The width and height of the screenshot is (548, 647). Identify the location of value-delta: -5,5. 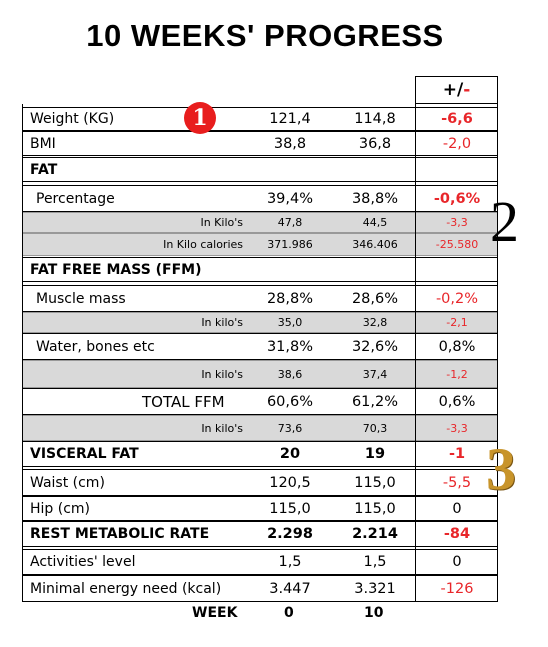
(457, 482).